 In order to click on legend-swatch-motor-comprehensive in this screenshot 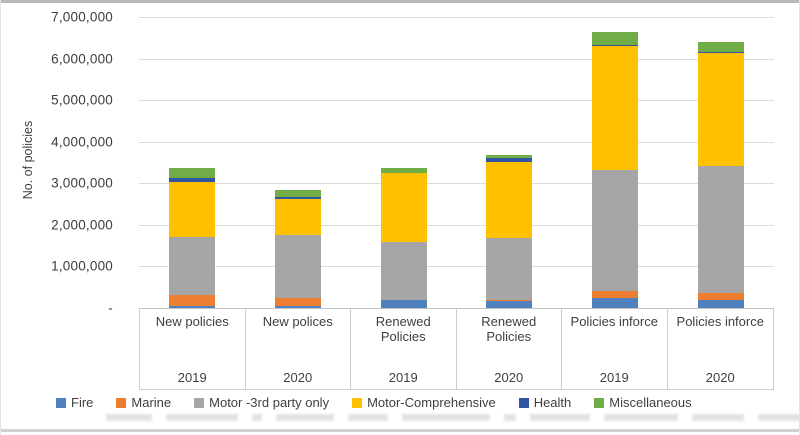, I will do `click(357, 402)`.